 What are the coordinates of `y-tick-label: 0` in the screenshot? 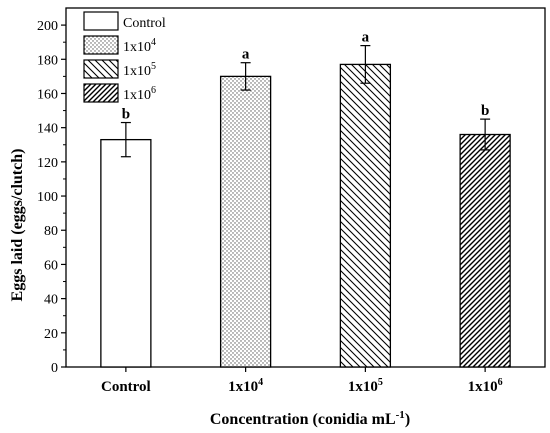 It's located at (54, 368).